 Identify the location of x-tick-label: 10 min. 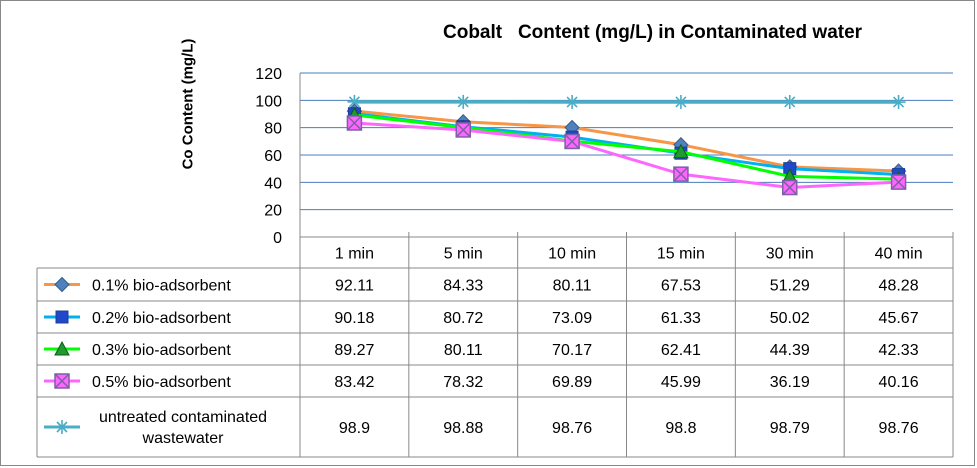
(572, 254).